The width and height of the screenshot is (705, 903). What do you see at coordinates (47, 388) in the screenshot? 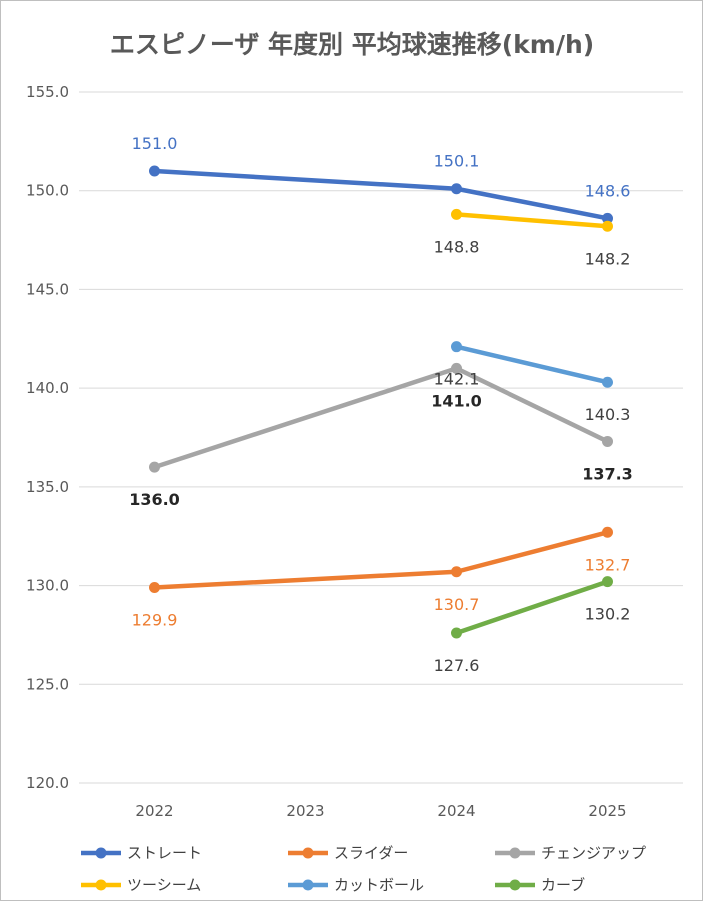
I see `y-tick-label: 140.0` at bounding box center [47, 388].